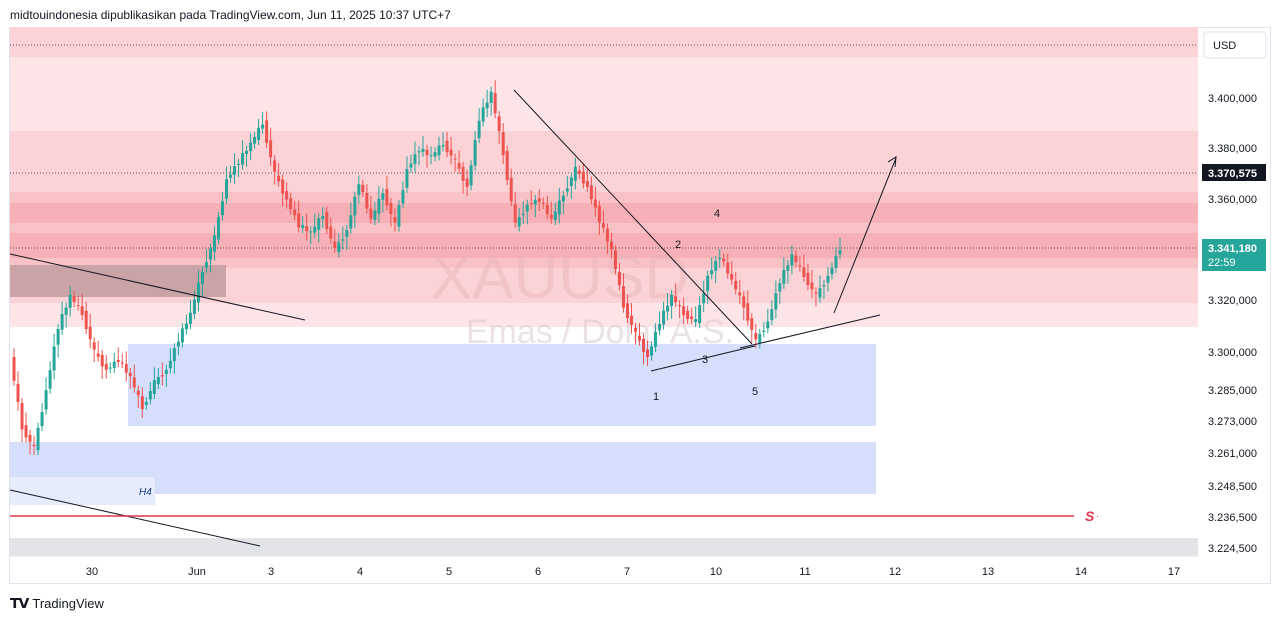  Describe the element at coordinates (1232, 149) in the screenshot. I see `price-tick-1: 3.380,000` at that location.